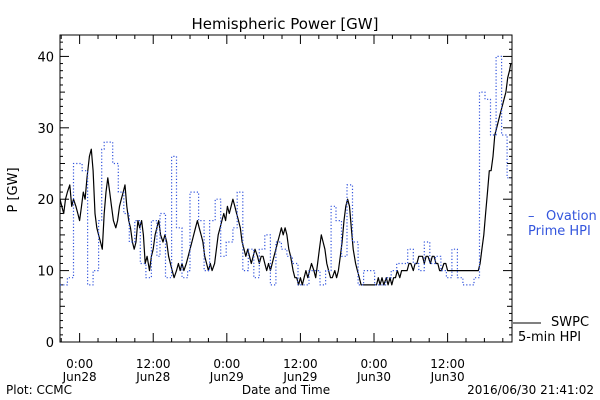 Image resolution: width=600 pixels, height=400 pixels. Describe the element at coordinates (50, 343) in the screenshot. I see `y-tick-label: 0` at that location.